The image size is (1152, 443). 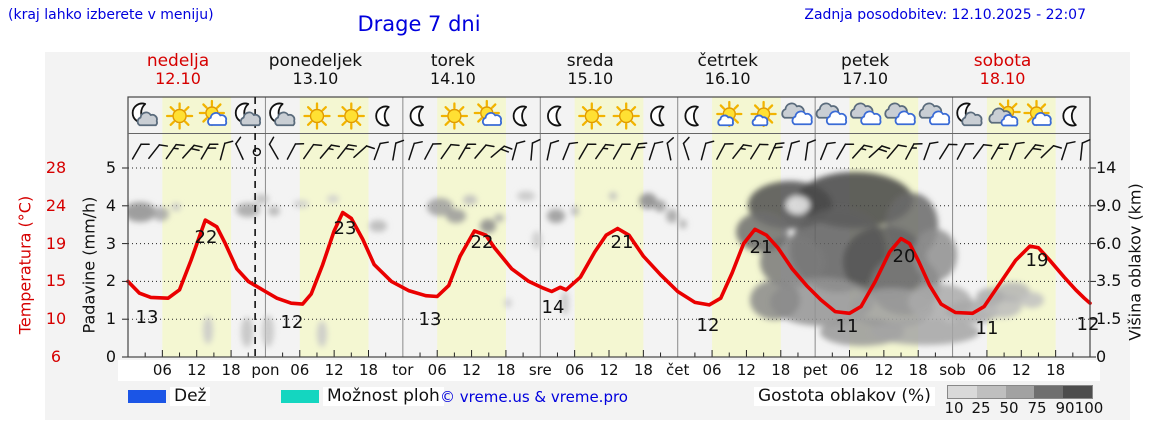 What do you see at coordinates (1101, 357) in the screenshot?
I see `cloudheight-tick-label: 0` at bounding box center [1101, 357].